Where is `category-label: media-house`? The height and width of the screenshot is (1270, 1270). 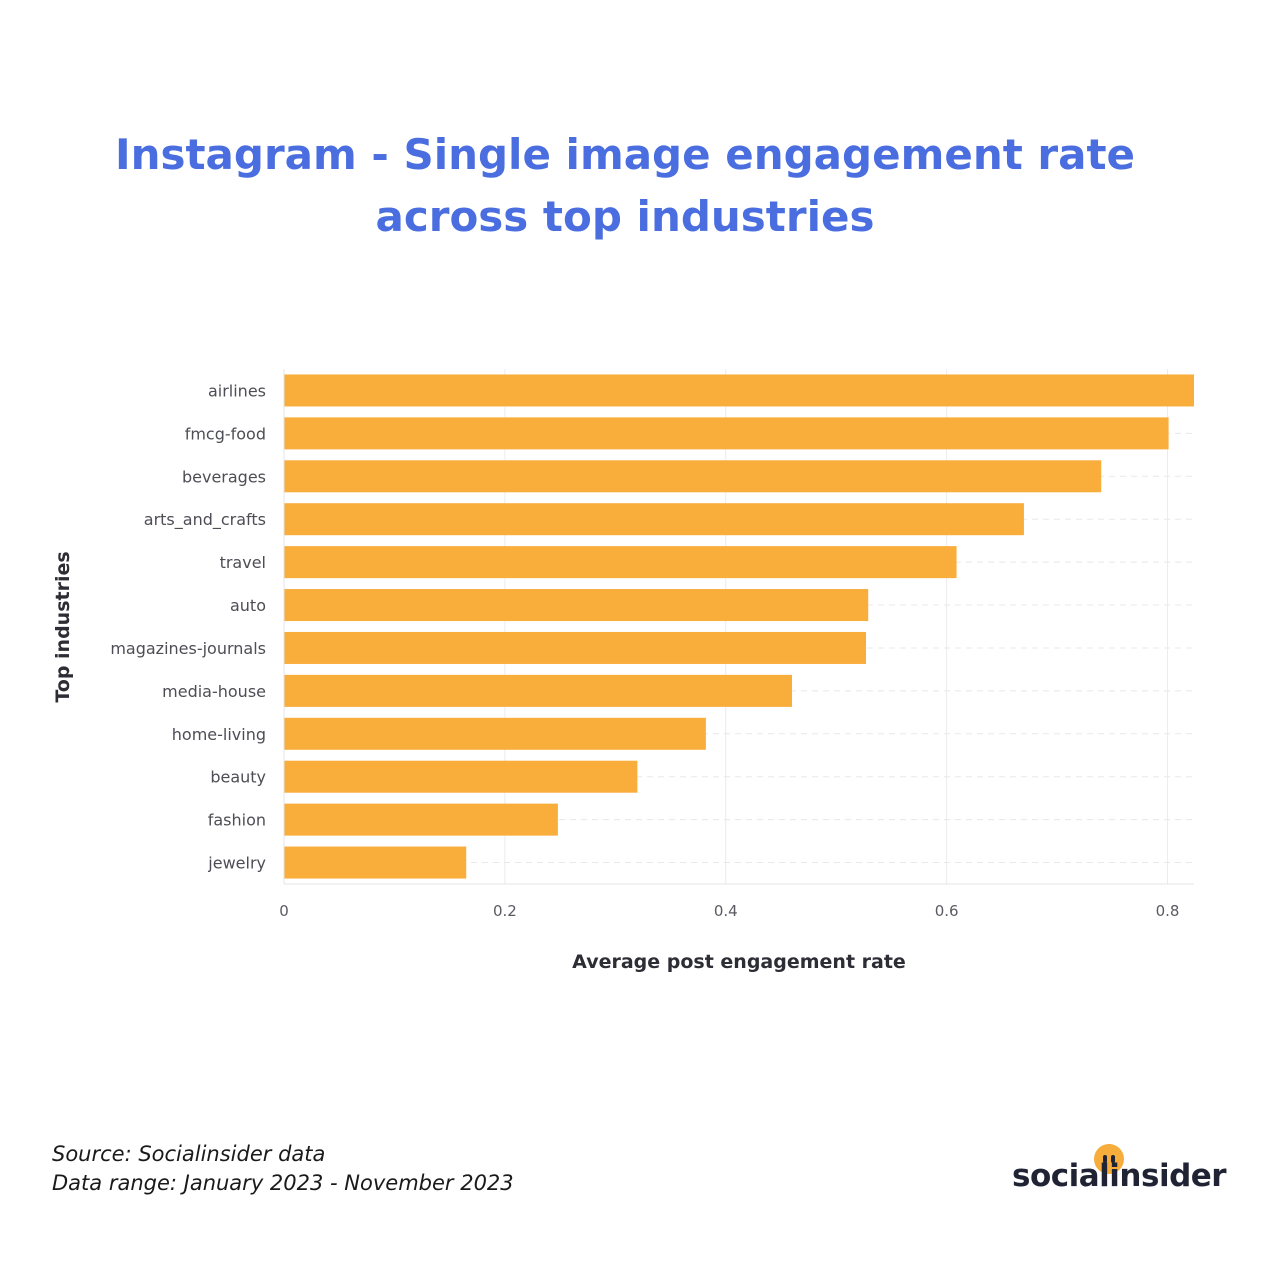
category-label: media-house is located at coordinates (214, 691).